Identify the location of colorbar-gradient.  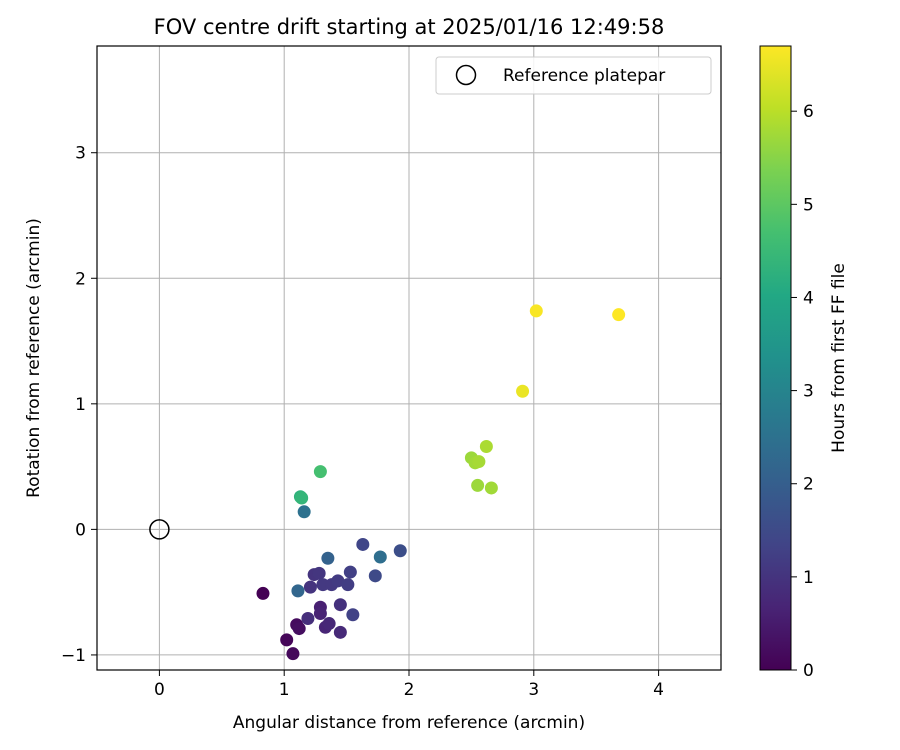
(775, 358).